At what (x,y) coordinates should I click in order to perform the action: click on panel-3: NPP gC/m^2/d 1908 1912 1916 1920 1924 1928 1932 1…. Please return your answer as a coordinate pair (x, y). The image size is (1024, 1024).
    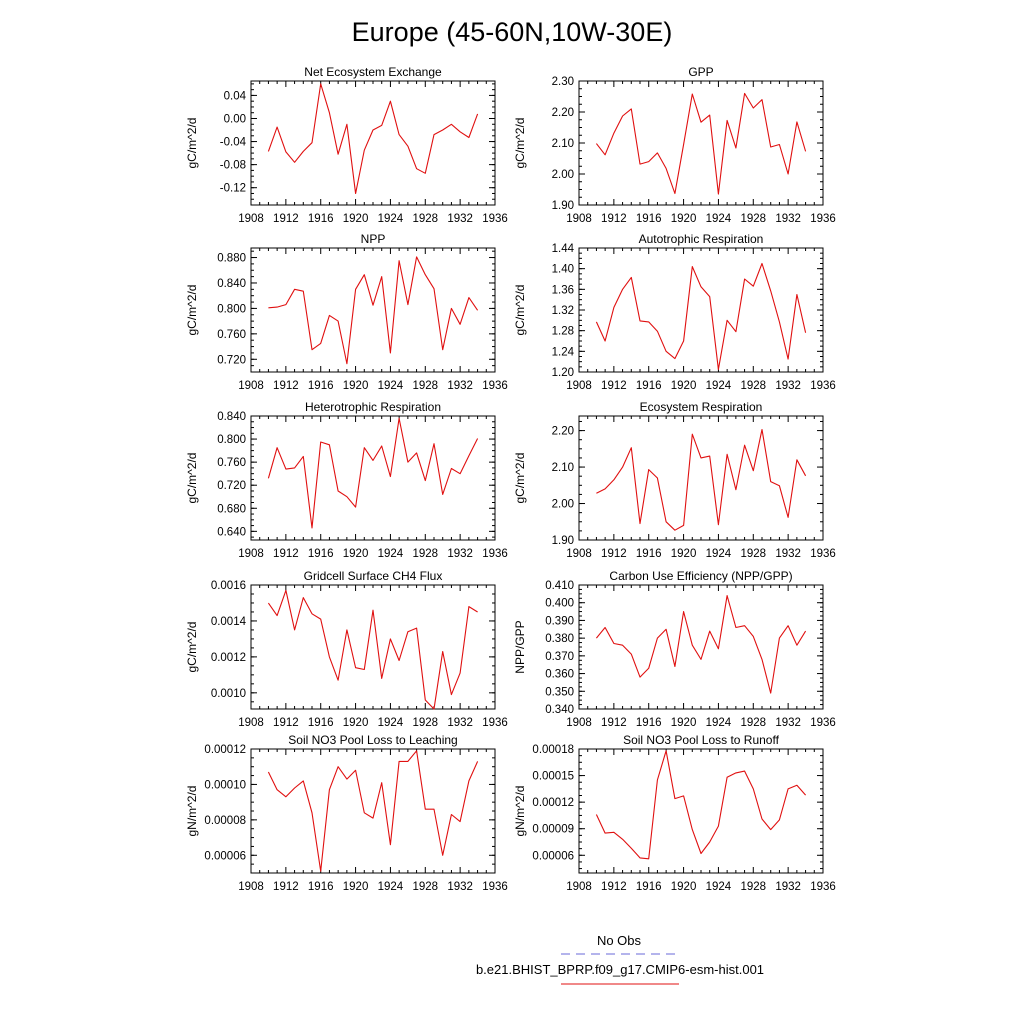
    Looking at the image, I should click on (346, 312).